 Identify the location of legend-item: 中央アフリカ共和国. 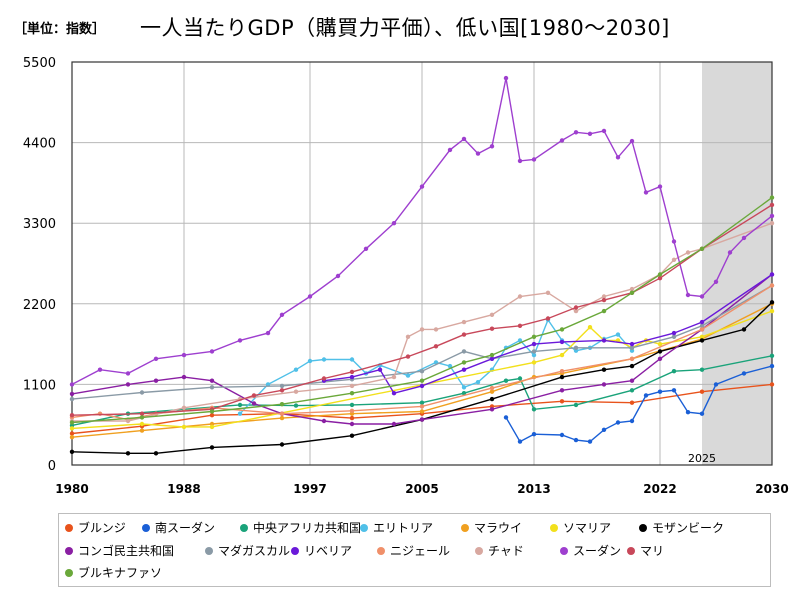
(300, 528).